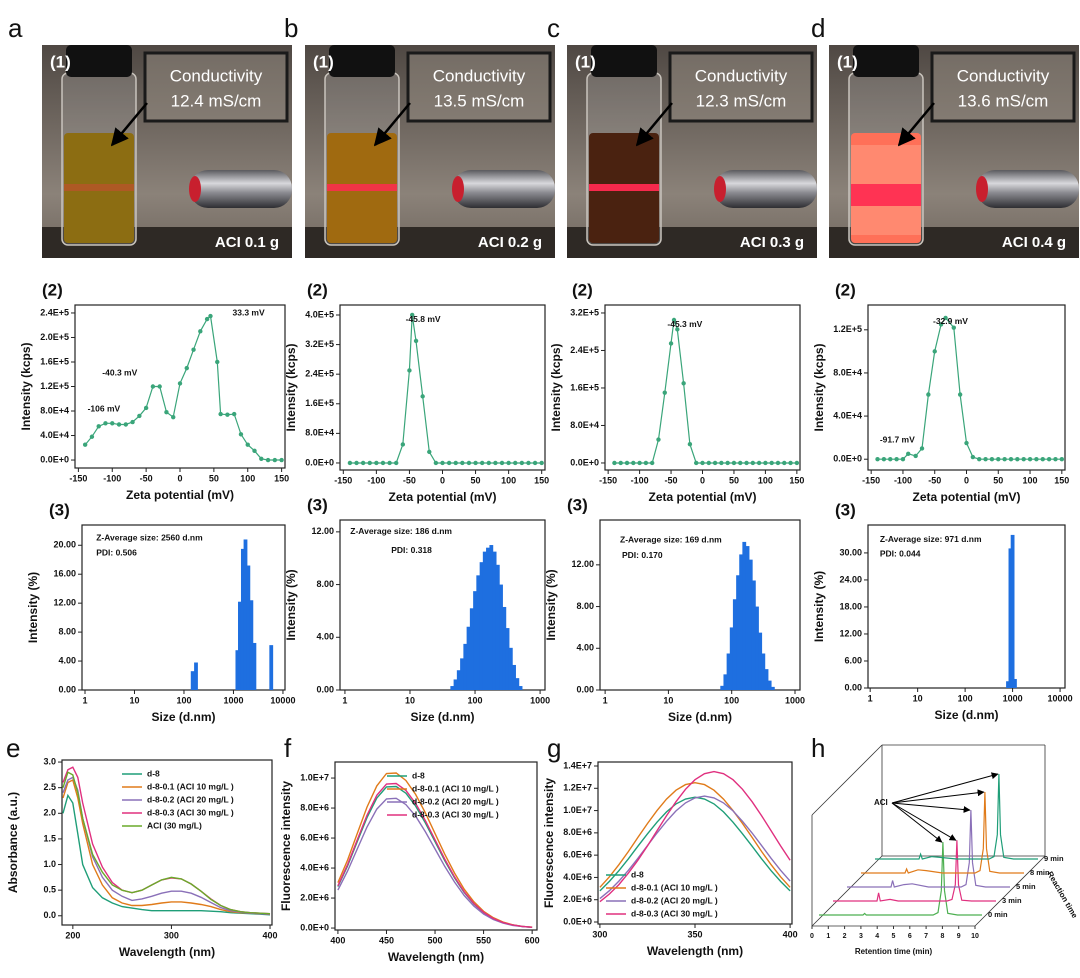 Image resolution: width=1080 pixels, height=978 pixels. What do you see at coordinates (931, 539) in the screenshot?
I see `annotation: Z-Average size: 971 d.nm` at bounding box center [931, 539].